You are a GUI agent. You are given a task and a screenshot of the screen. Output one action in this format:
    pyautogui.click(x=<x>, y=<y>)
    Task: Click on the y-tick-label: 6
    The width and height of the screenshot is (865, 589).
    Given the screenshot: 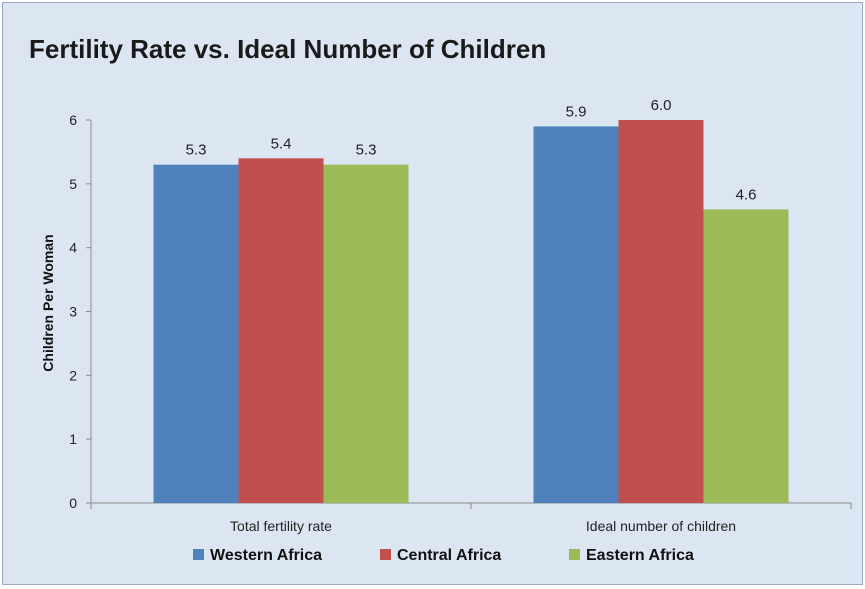 What is the action you would take?
    pyautogui.click(x=73, y=120)
    